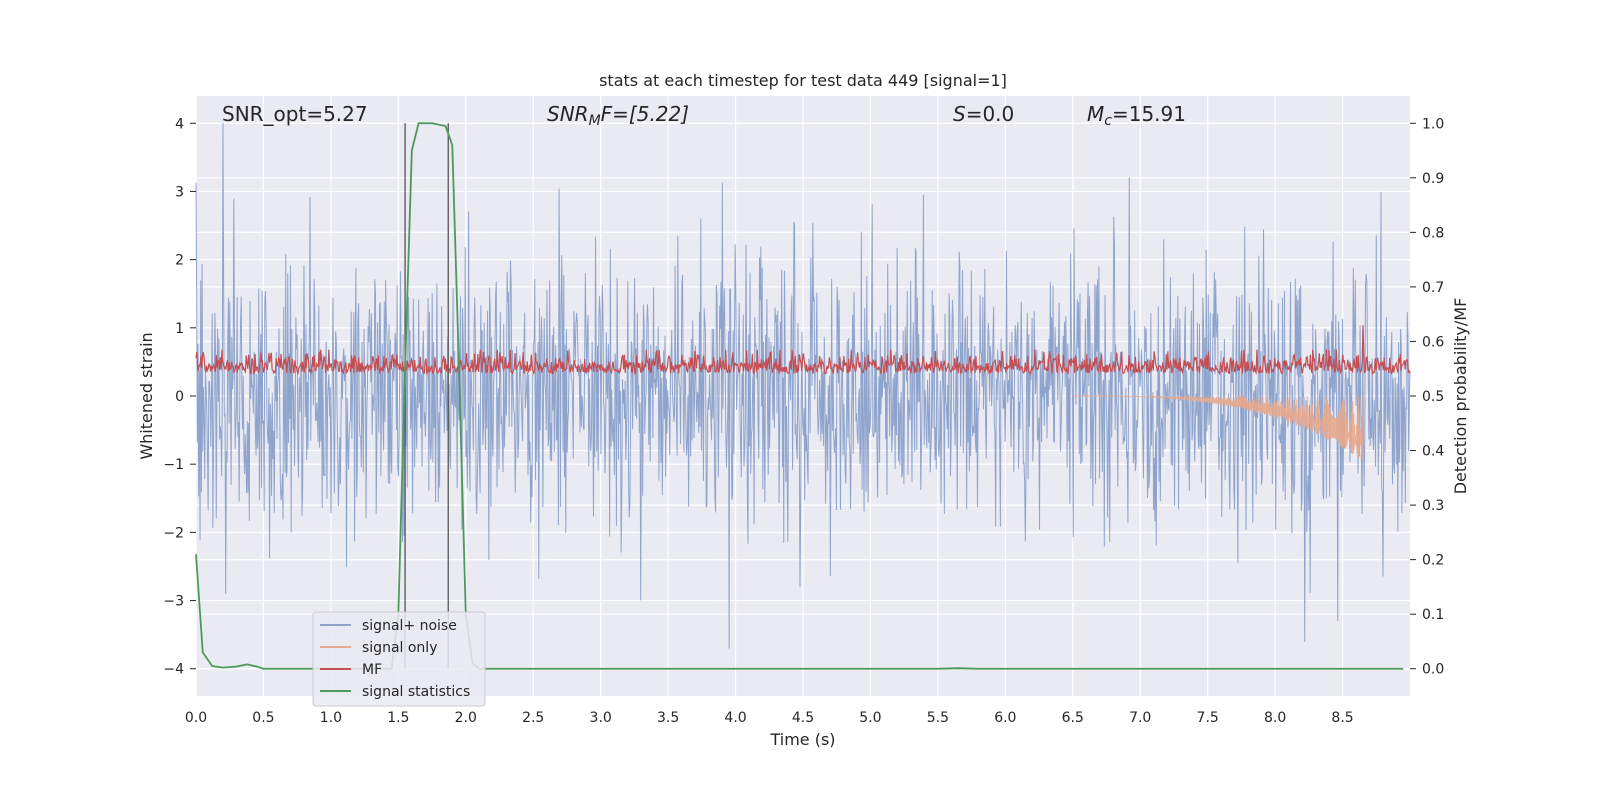 This screenshot has height=800, width=1600. I want to click on y-tick-label: 2, so click(179, 261).